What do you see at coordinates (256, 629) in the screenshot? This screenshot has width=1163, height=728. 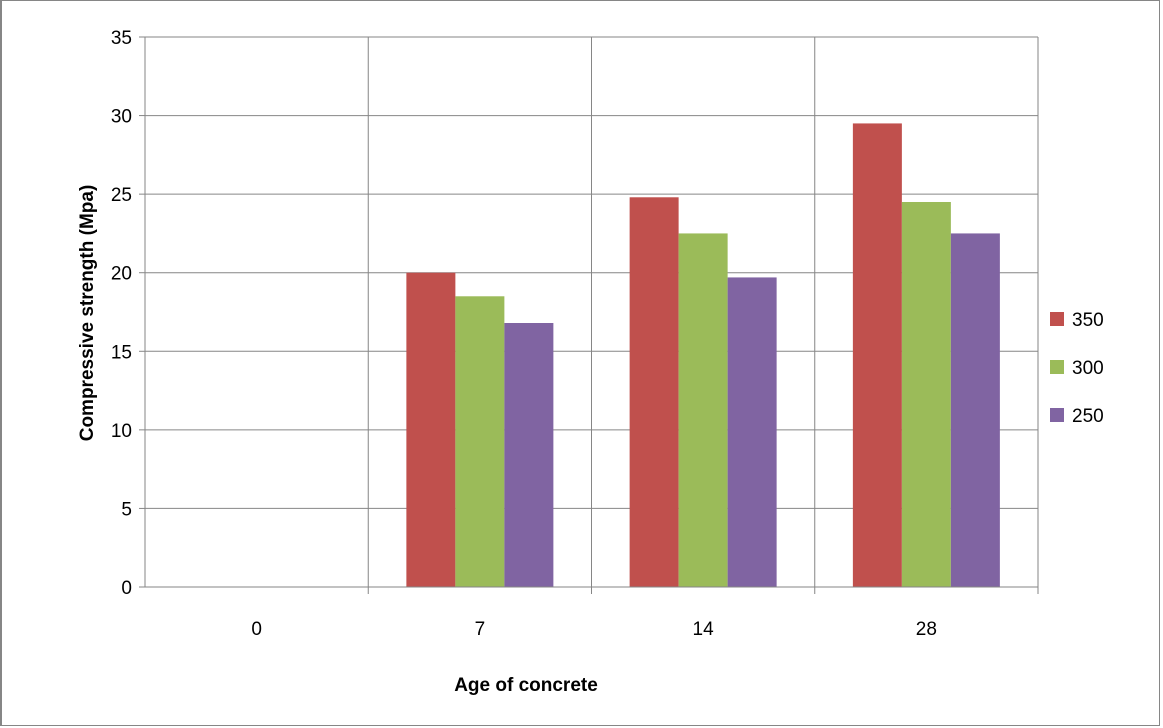 I see `x-tick-label: 0` at bounding box center [256, 629].